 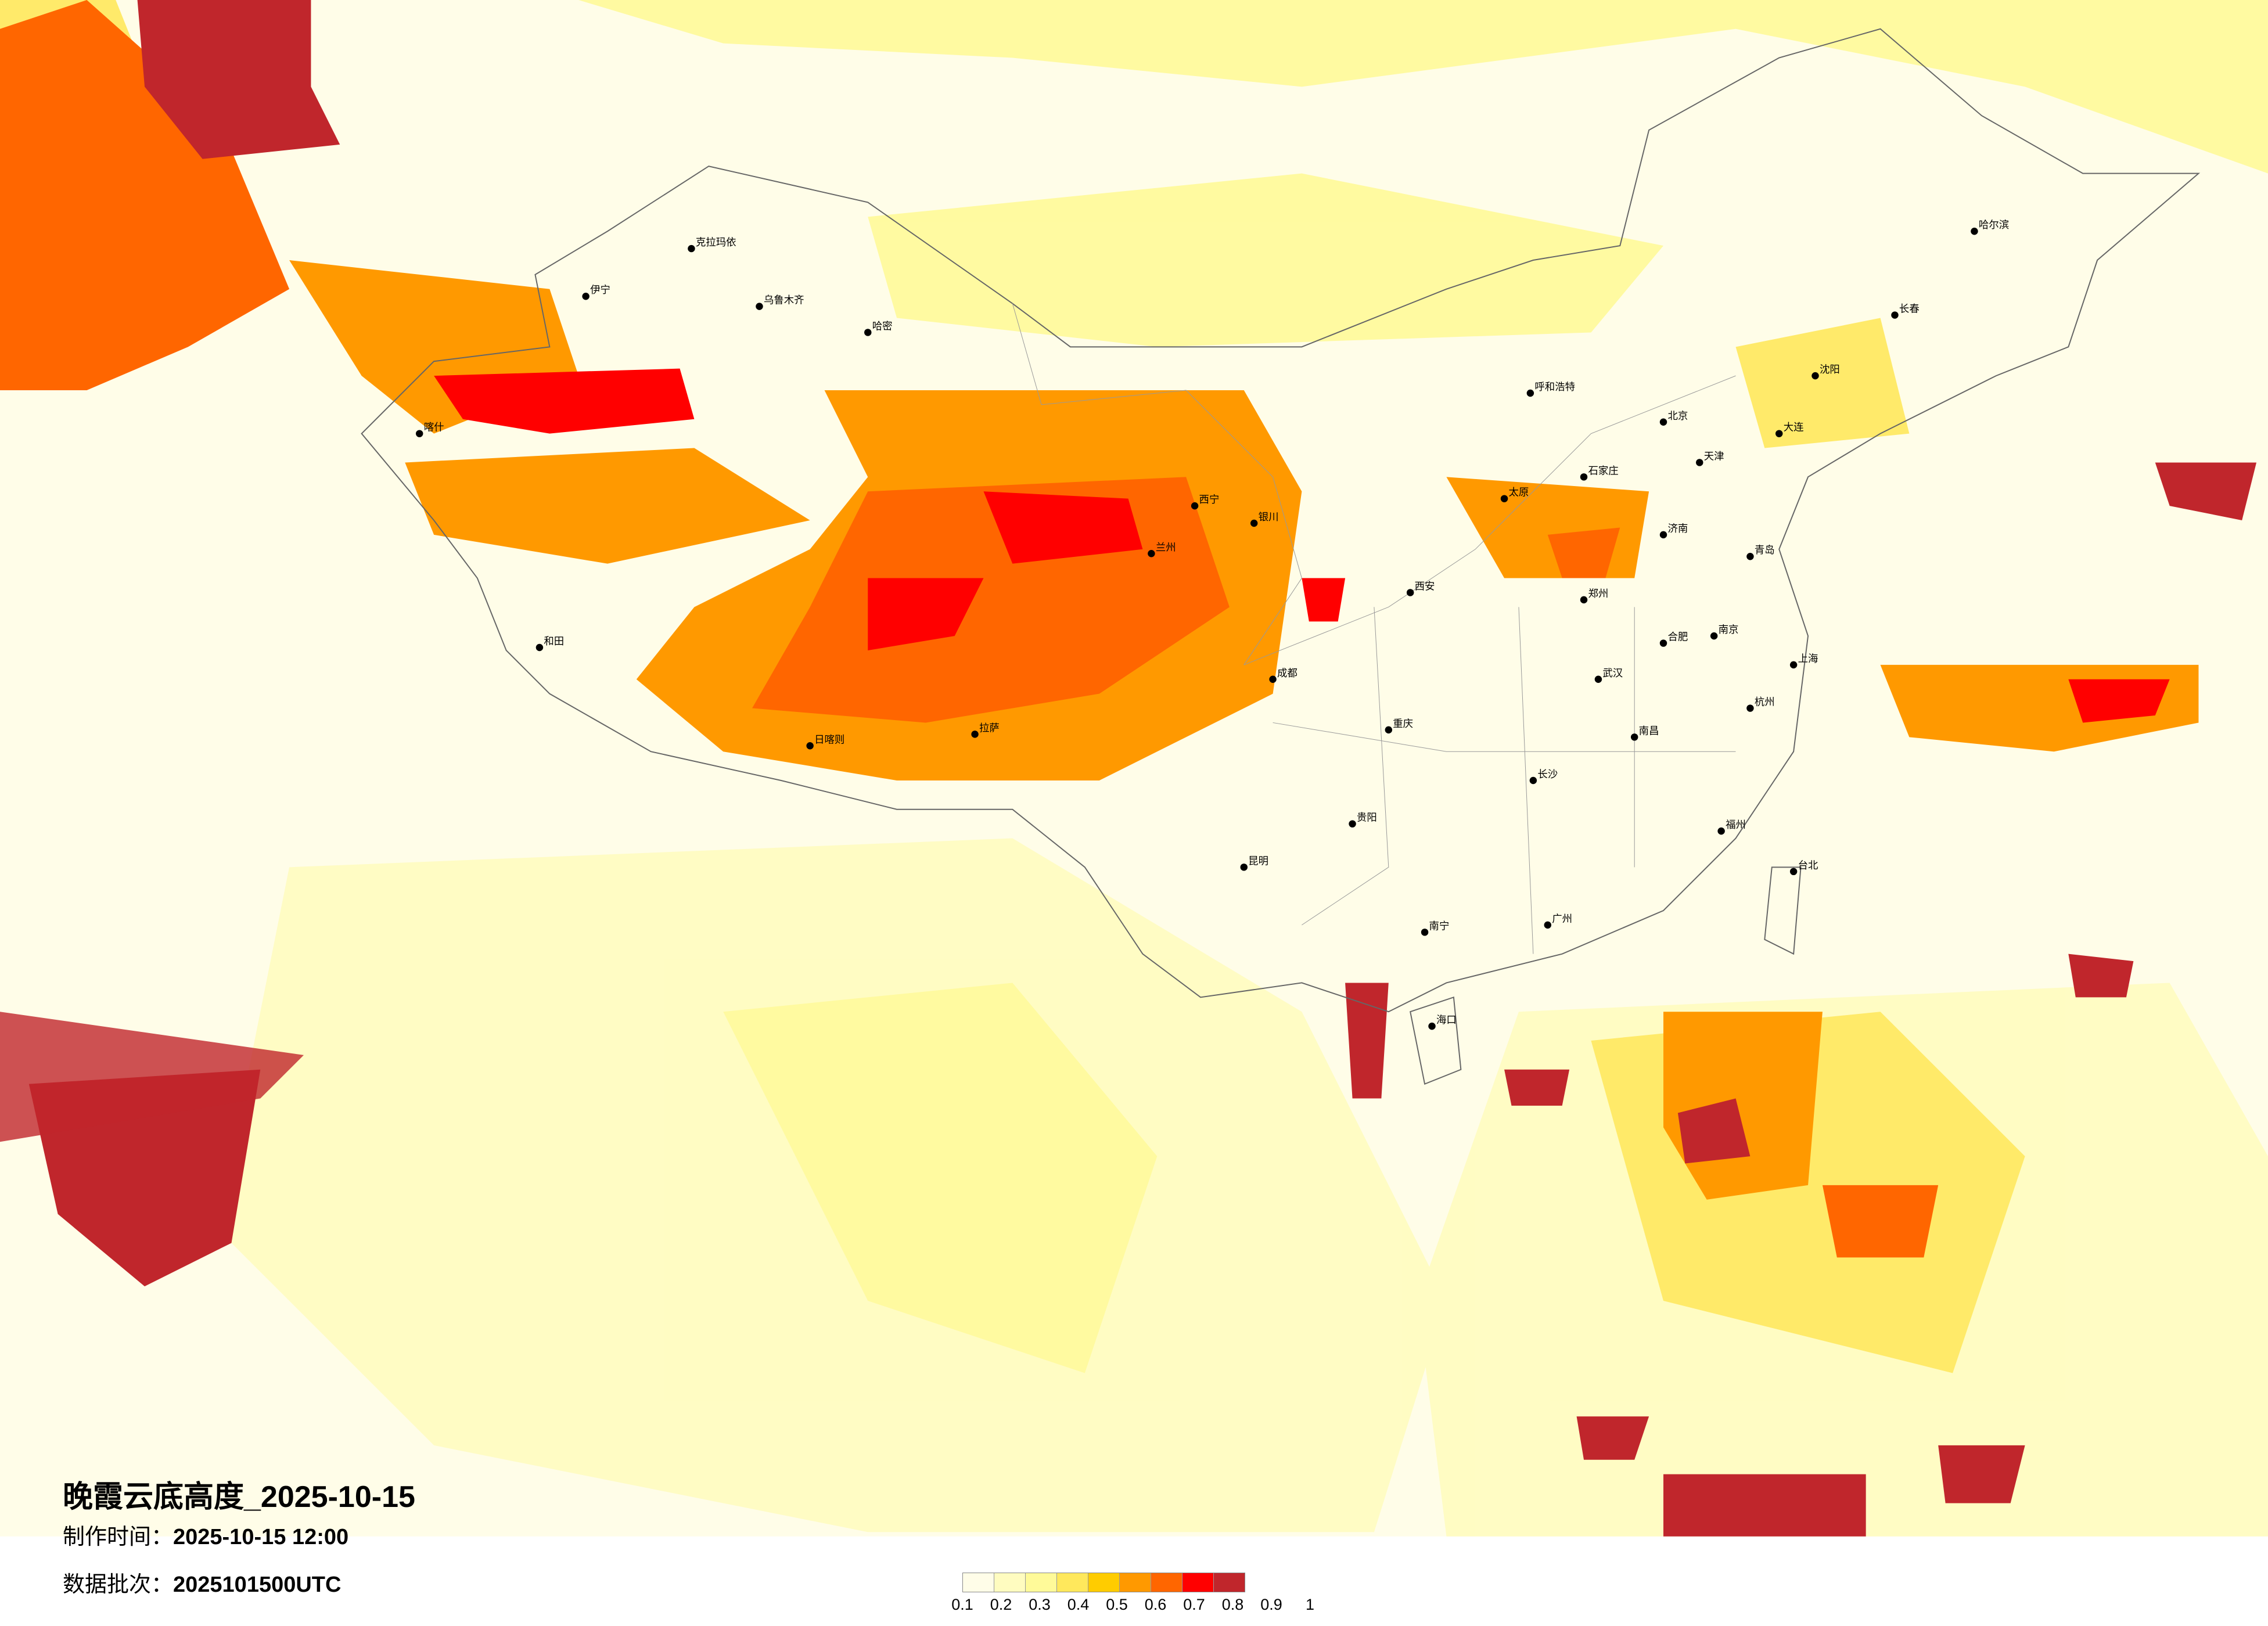 I want to click on city-label: 海口, so click(x=1446, y=1020).